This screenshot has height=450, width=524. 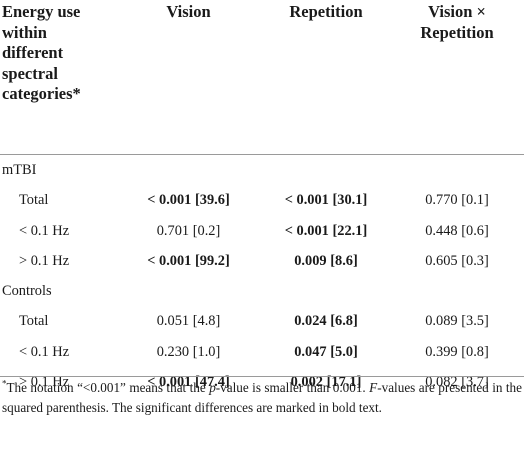 I want to click on cell-repetition: 0.009 [8.6], so click(x=326, y=261).